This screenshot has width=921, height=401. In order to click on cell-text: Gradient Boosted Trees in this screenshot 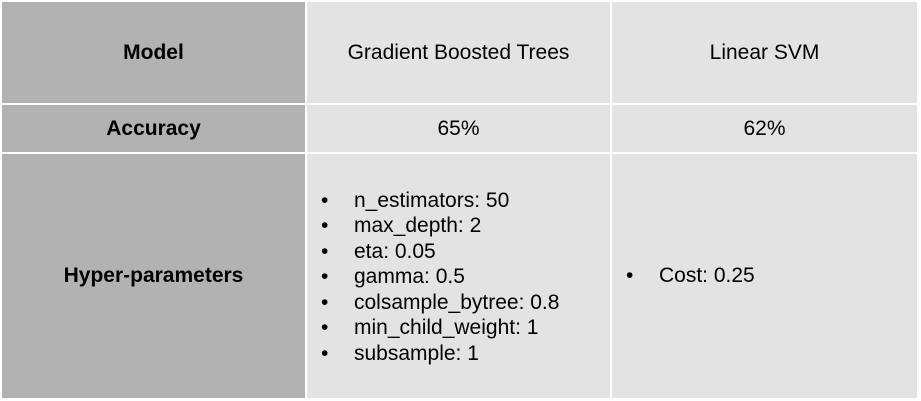, I will do `click(458, 52)`.